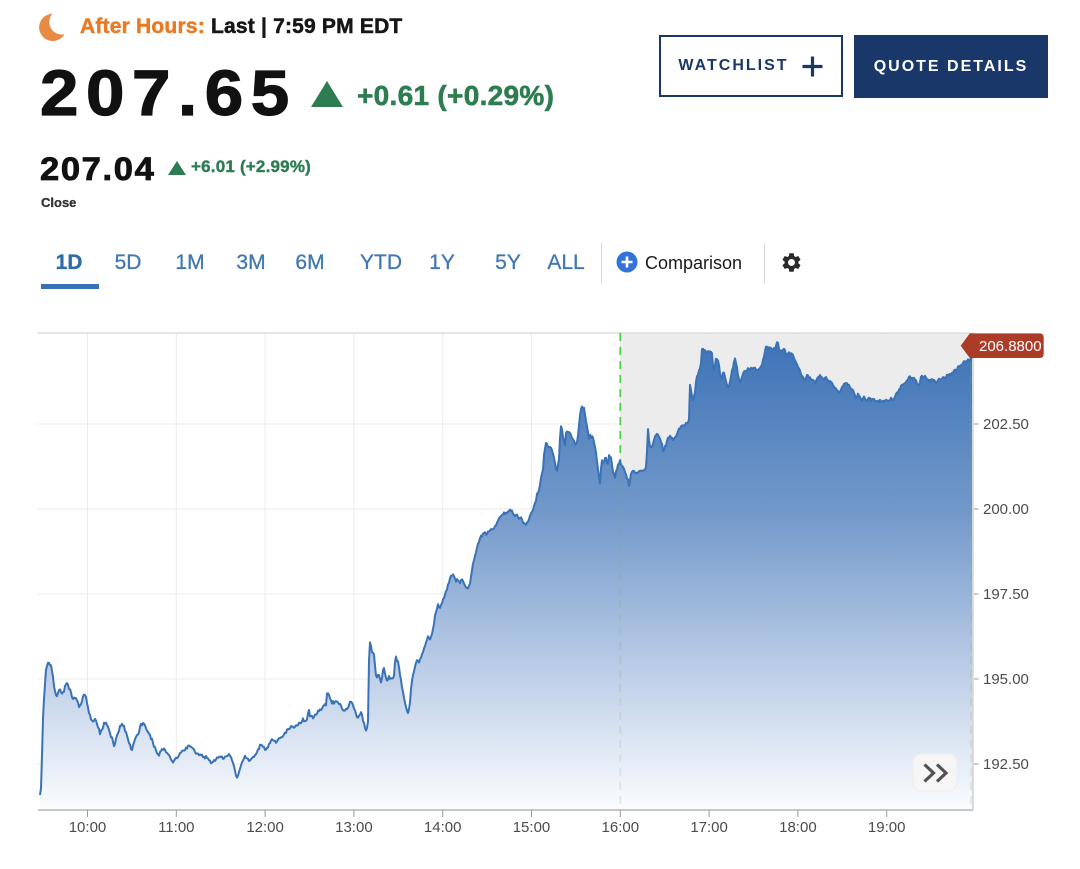  Describe the element at coordinates (532, 827) in the screenshot. I see `svg-text: 15:00` at that location.